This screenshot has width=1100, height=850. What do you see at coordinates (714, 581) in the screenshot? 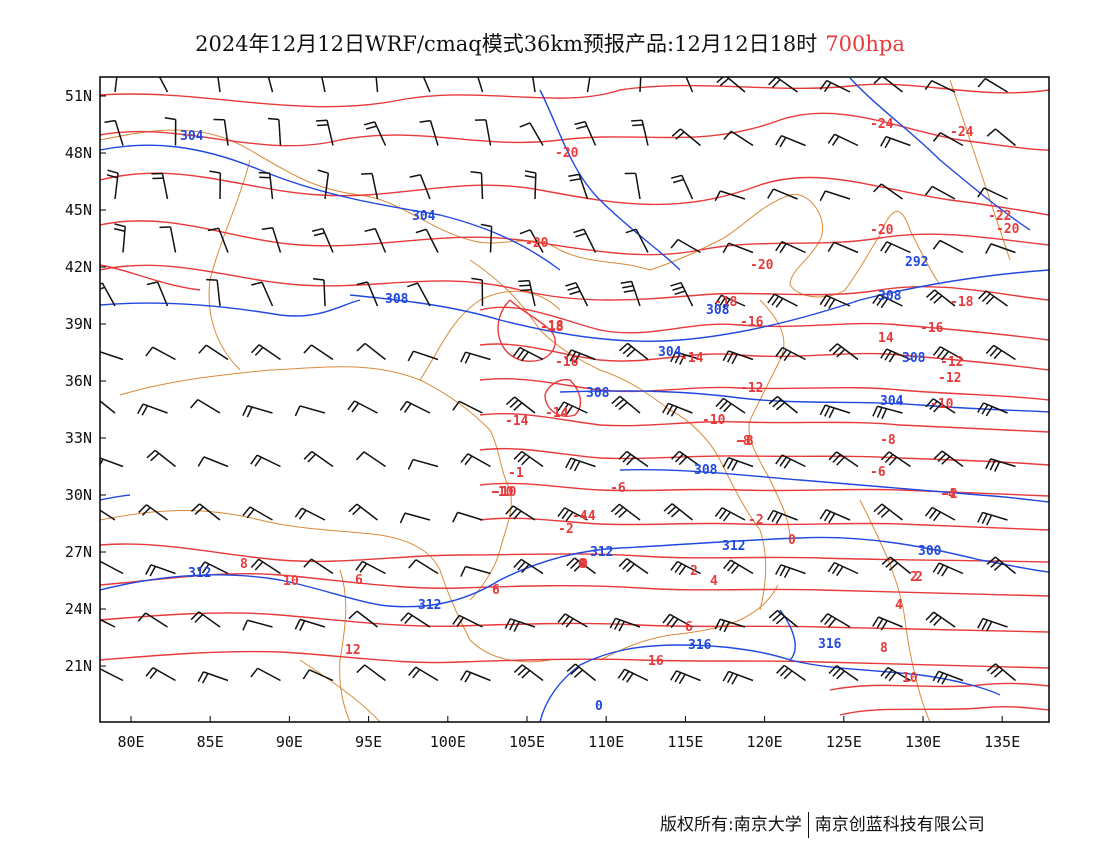
I see `temp-label: 4` at bounding box center [714, 581].